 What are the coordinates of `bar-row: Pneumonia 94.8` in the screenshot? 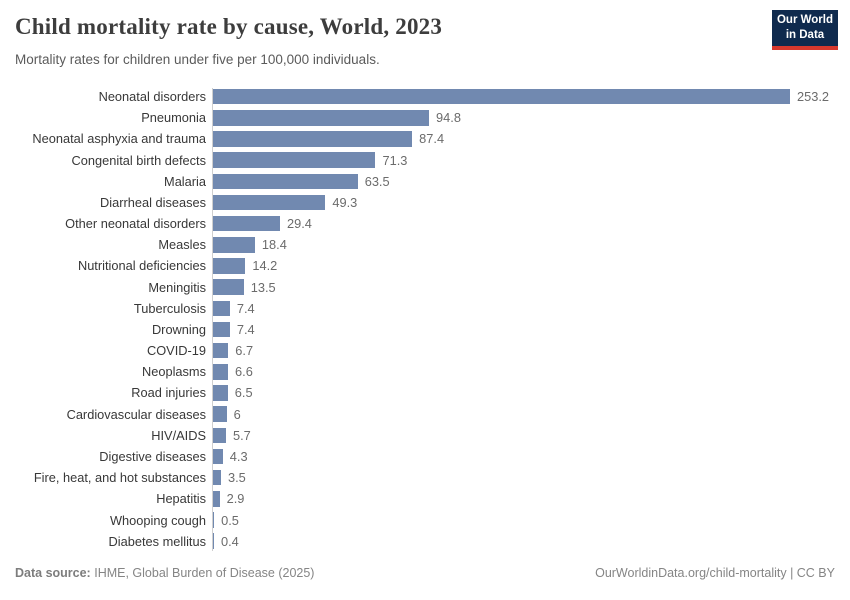 It's located at (417, 117).